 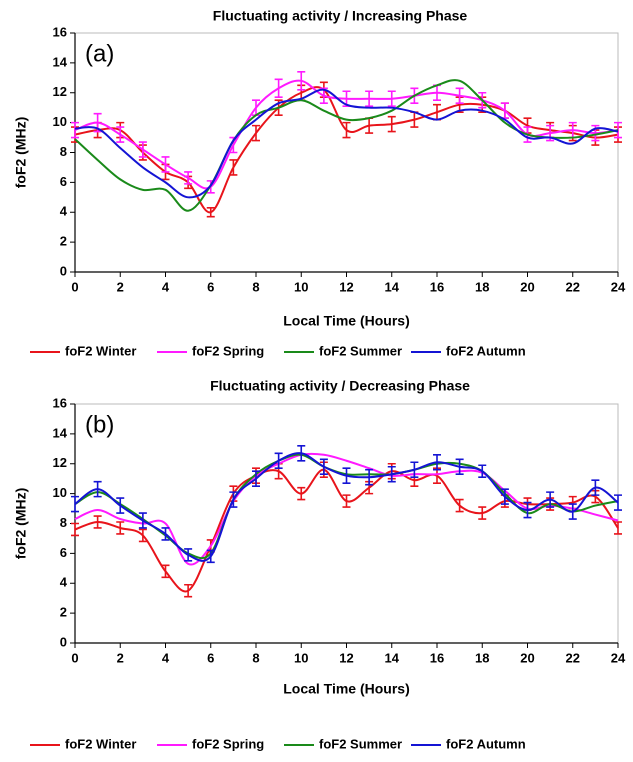 I want to click on x-tick-label: 16, so click(x=437, y=657).